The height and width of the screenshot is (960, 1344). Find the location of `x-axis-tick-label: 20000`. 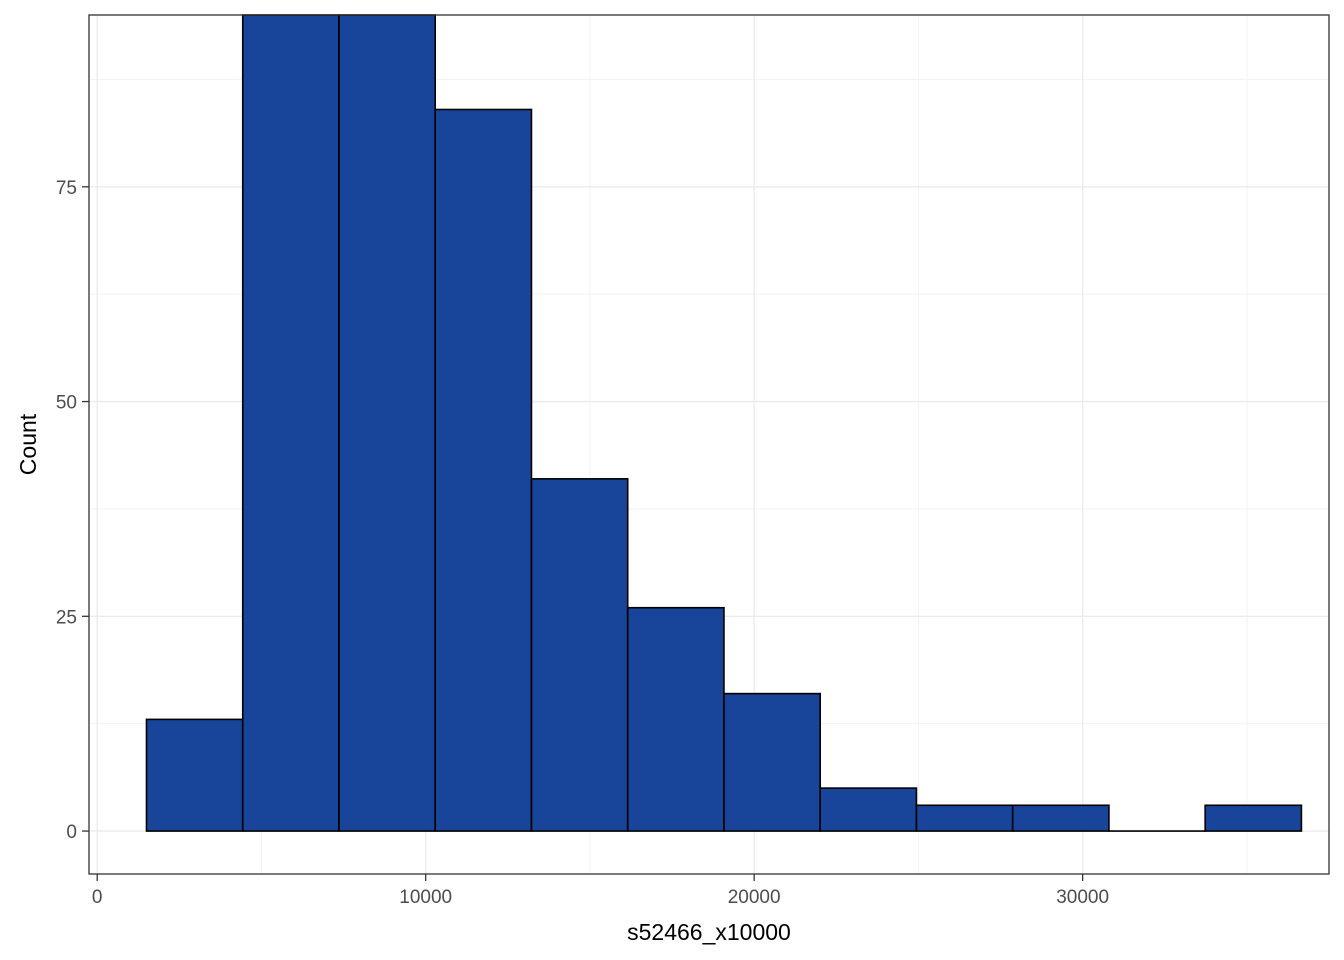

x-axis-tick-label: 20000 is located at coordinates (754, 897).